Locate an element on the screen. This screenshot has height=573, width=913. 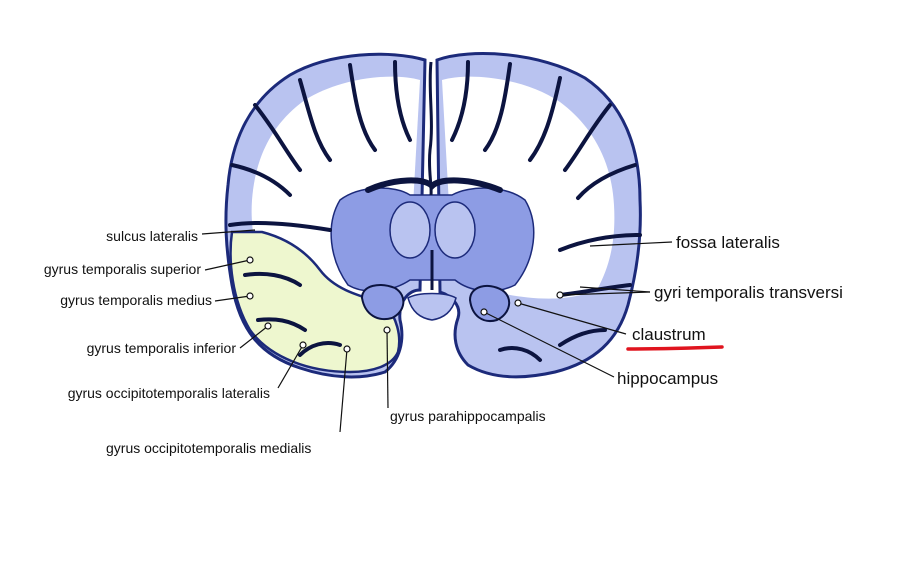
longitudinal-fissure is located at coordinates (430, 128).